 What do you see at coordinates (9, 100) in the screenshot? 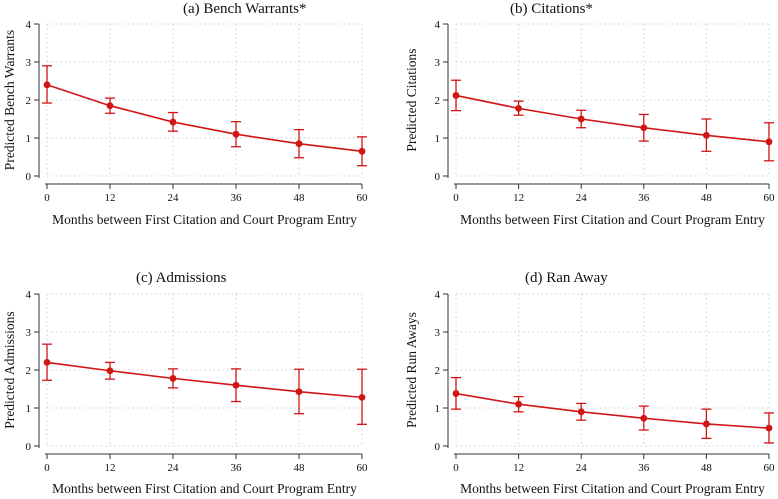
I see `y-axis-label: Predicted Bench Warrants` at bounding box center [9, 100].